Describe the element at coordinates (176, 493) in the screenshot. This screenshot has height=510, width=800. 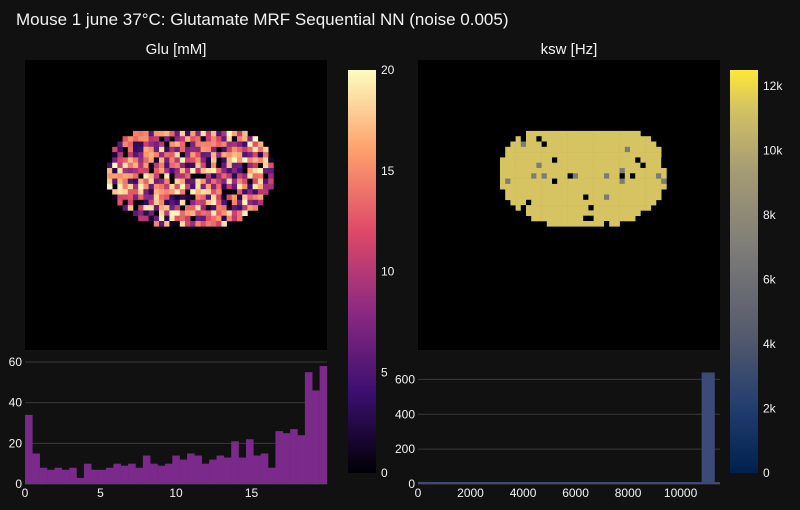
I see `glu-hist-x-tick-label: 10` at that location.